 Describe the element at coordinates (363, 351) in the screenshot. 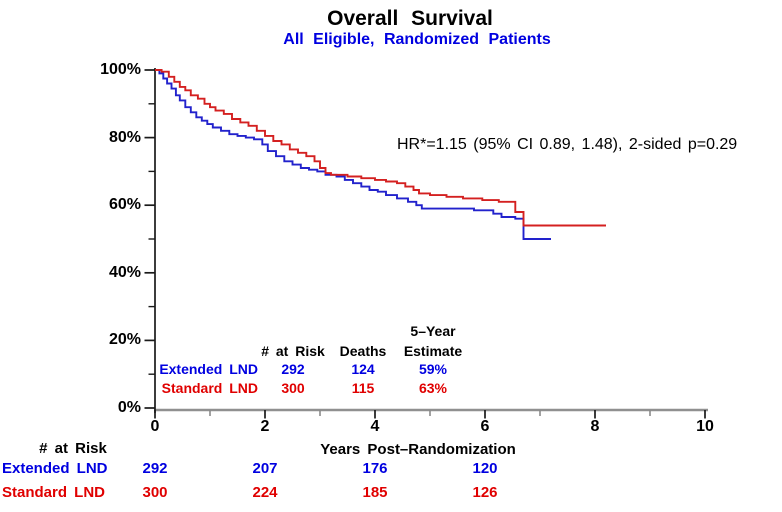

I see `summary-header-deaths: Deaths` at that location.